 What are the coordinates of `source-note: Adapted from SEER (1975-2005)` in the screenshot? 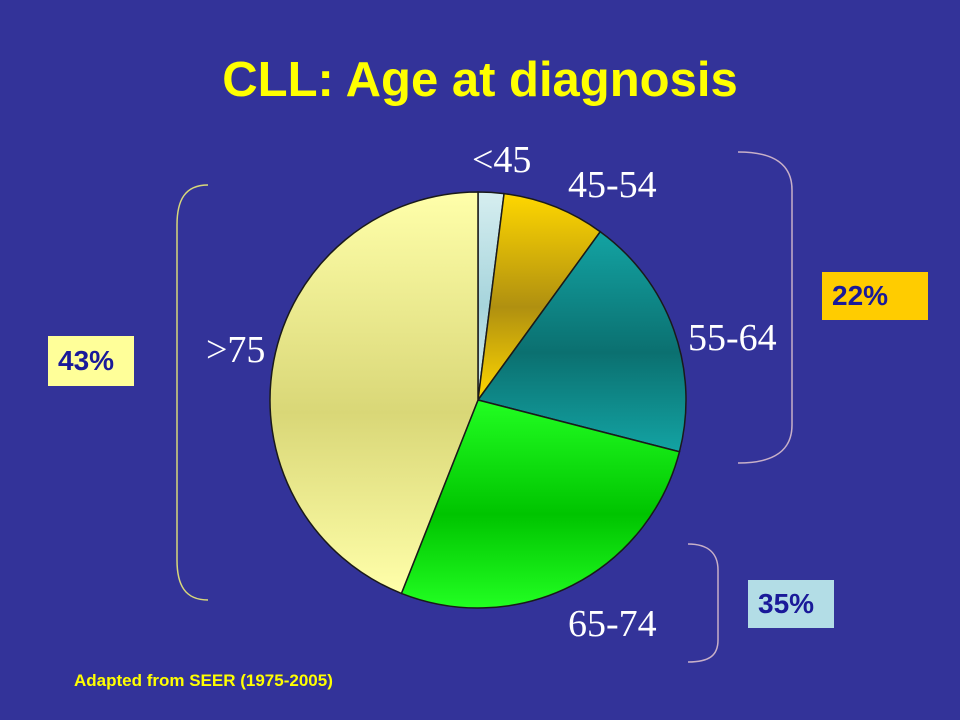 It's located at (203, 680).